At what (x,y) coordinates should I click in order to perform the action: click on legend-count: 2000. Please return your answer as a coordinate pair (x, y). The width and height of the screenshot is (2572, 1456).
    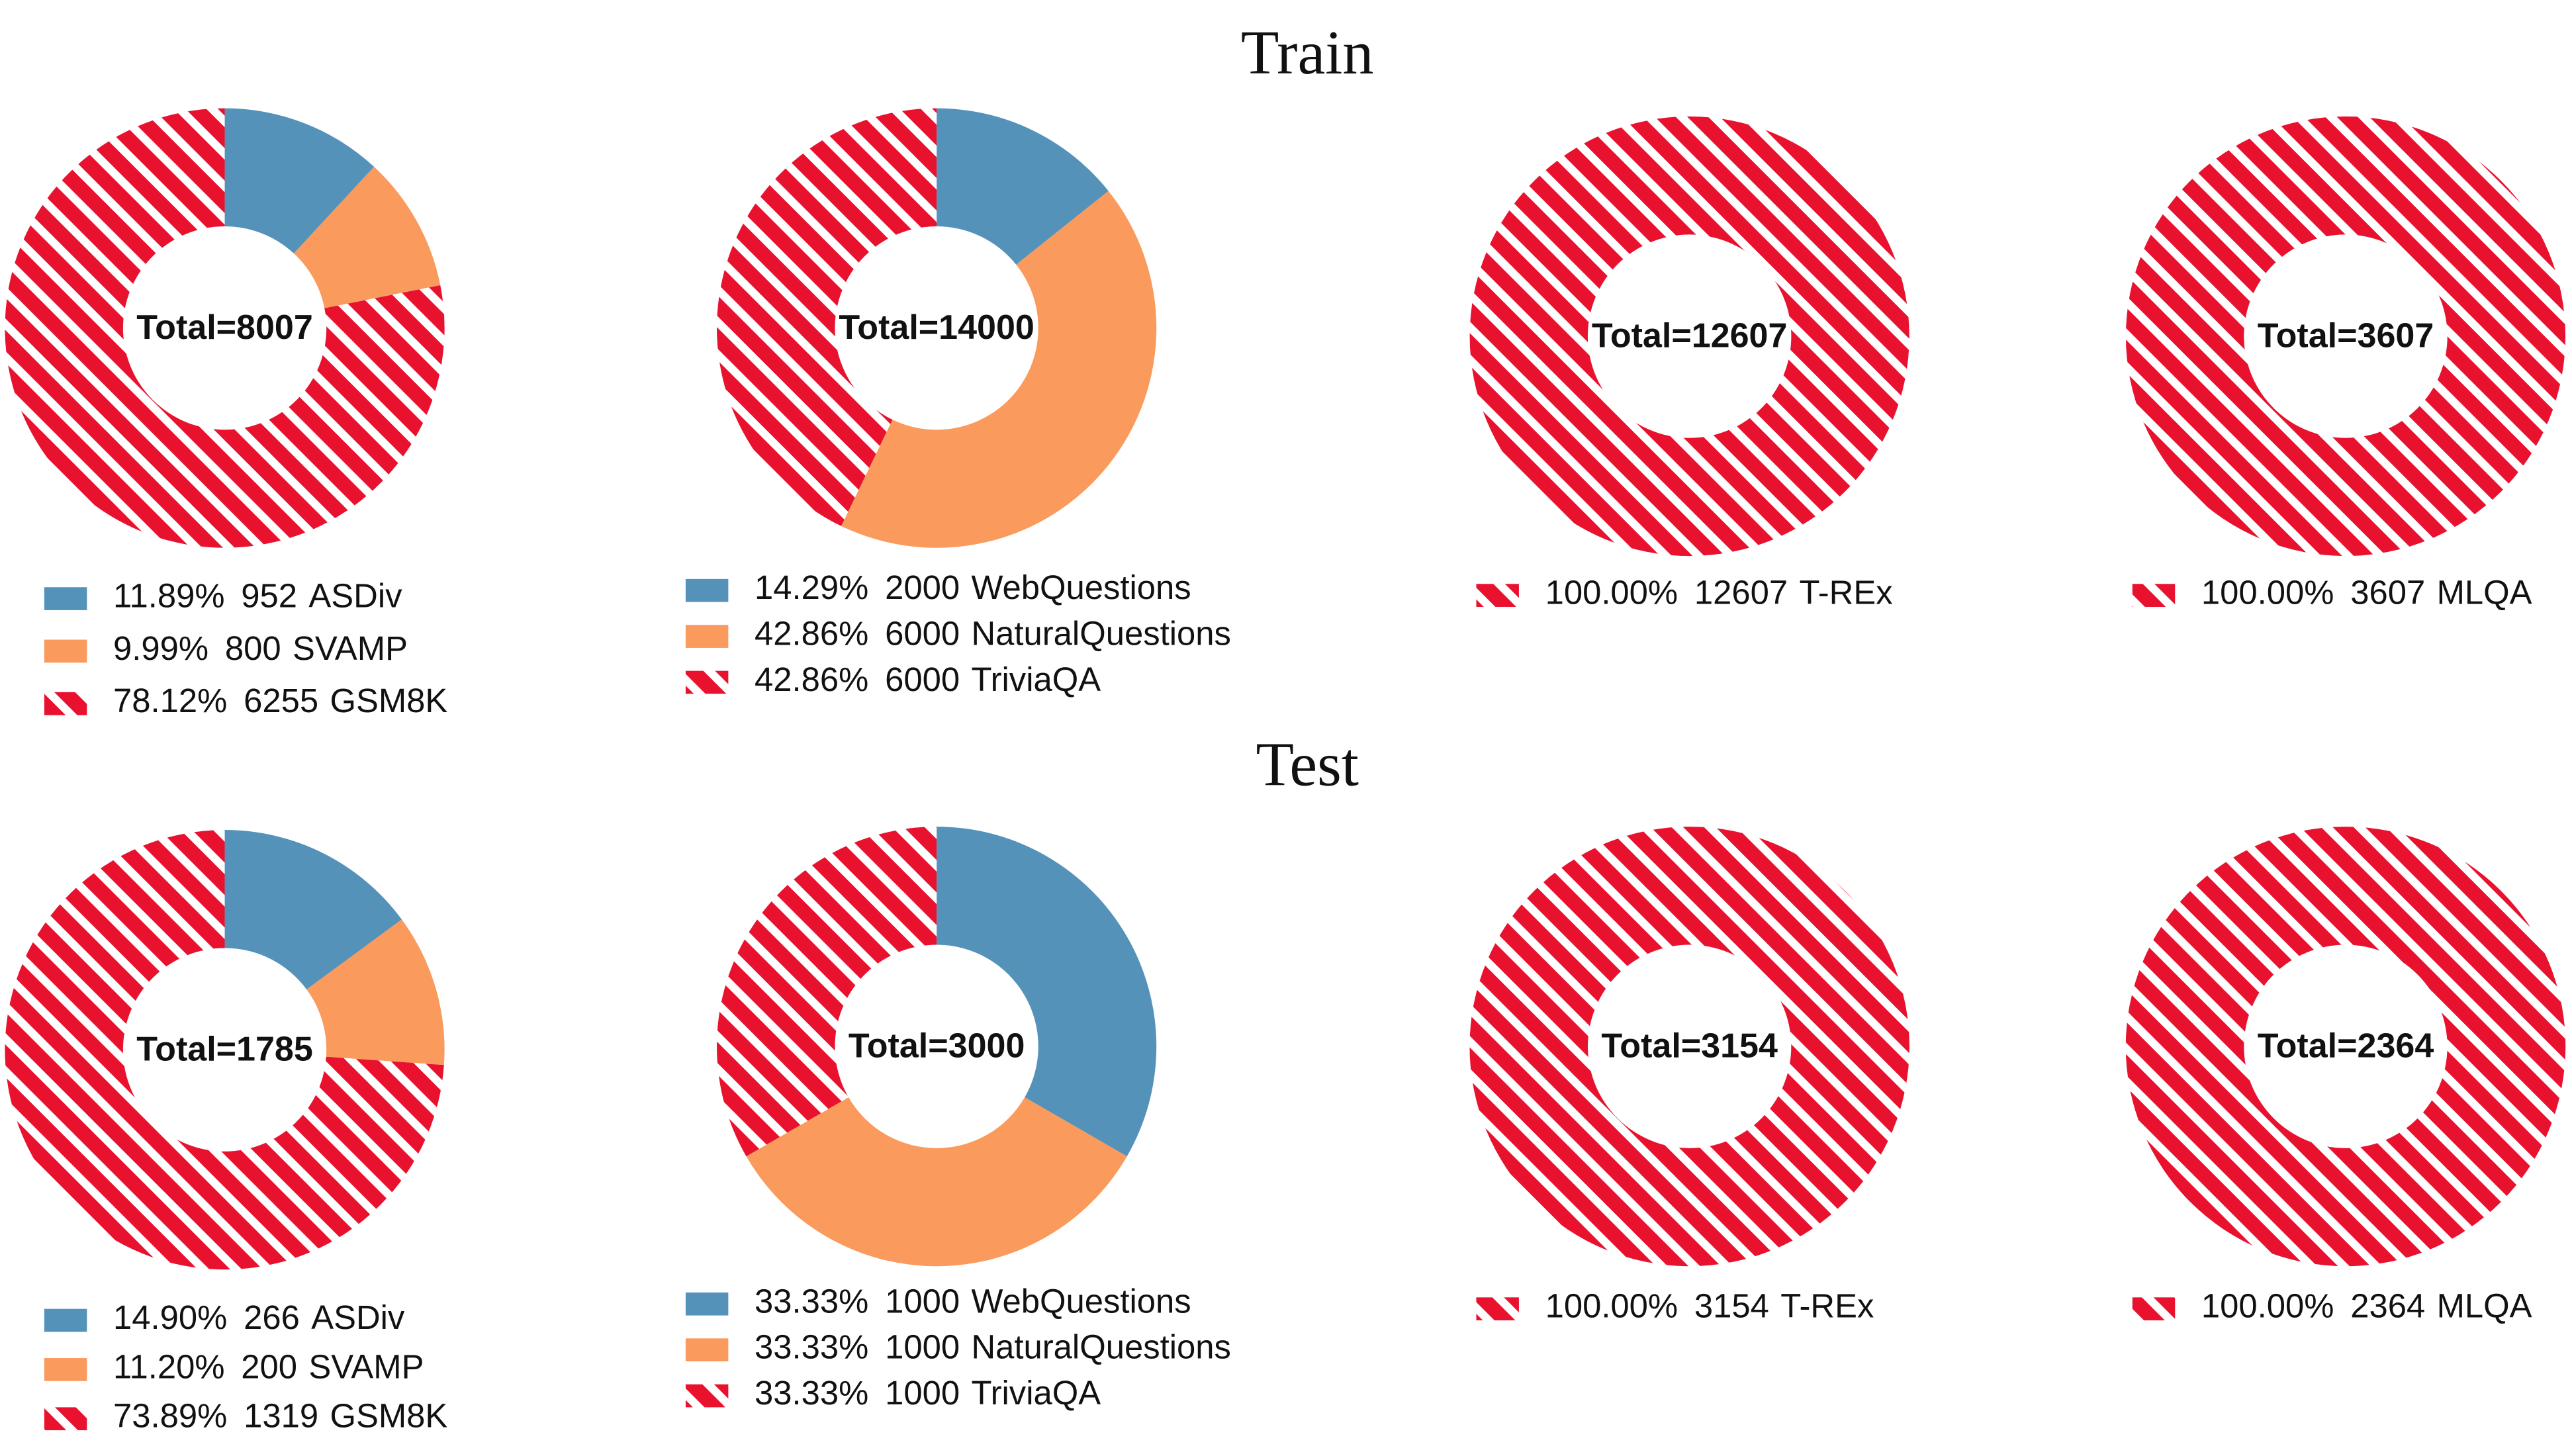
    Looking at the image, I should click on (923, 588).